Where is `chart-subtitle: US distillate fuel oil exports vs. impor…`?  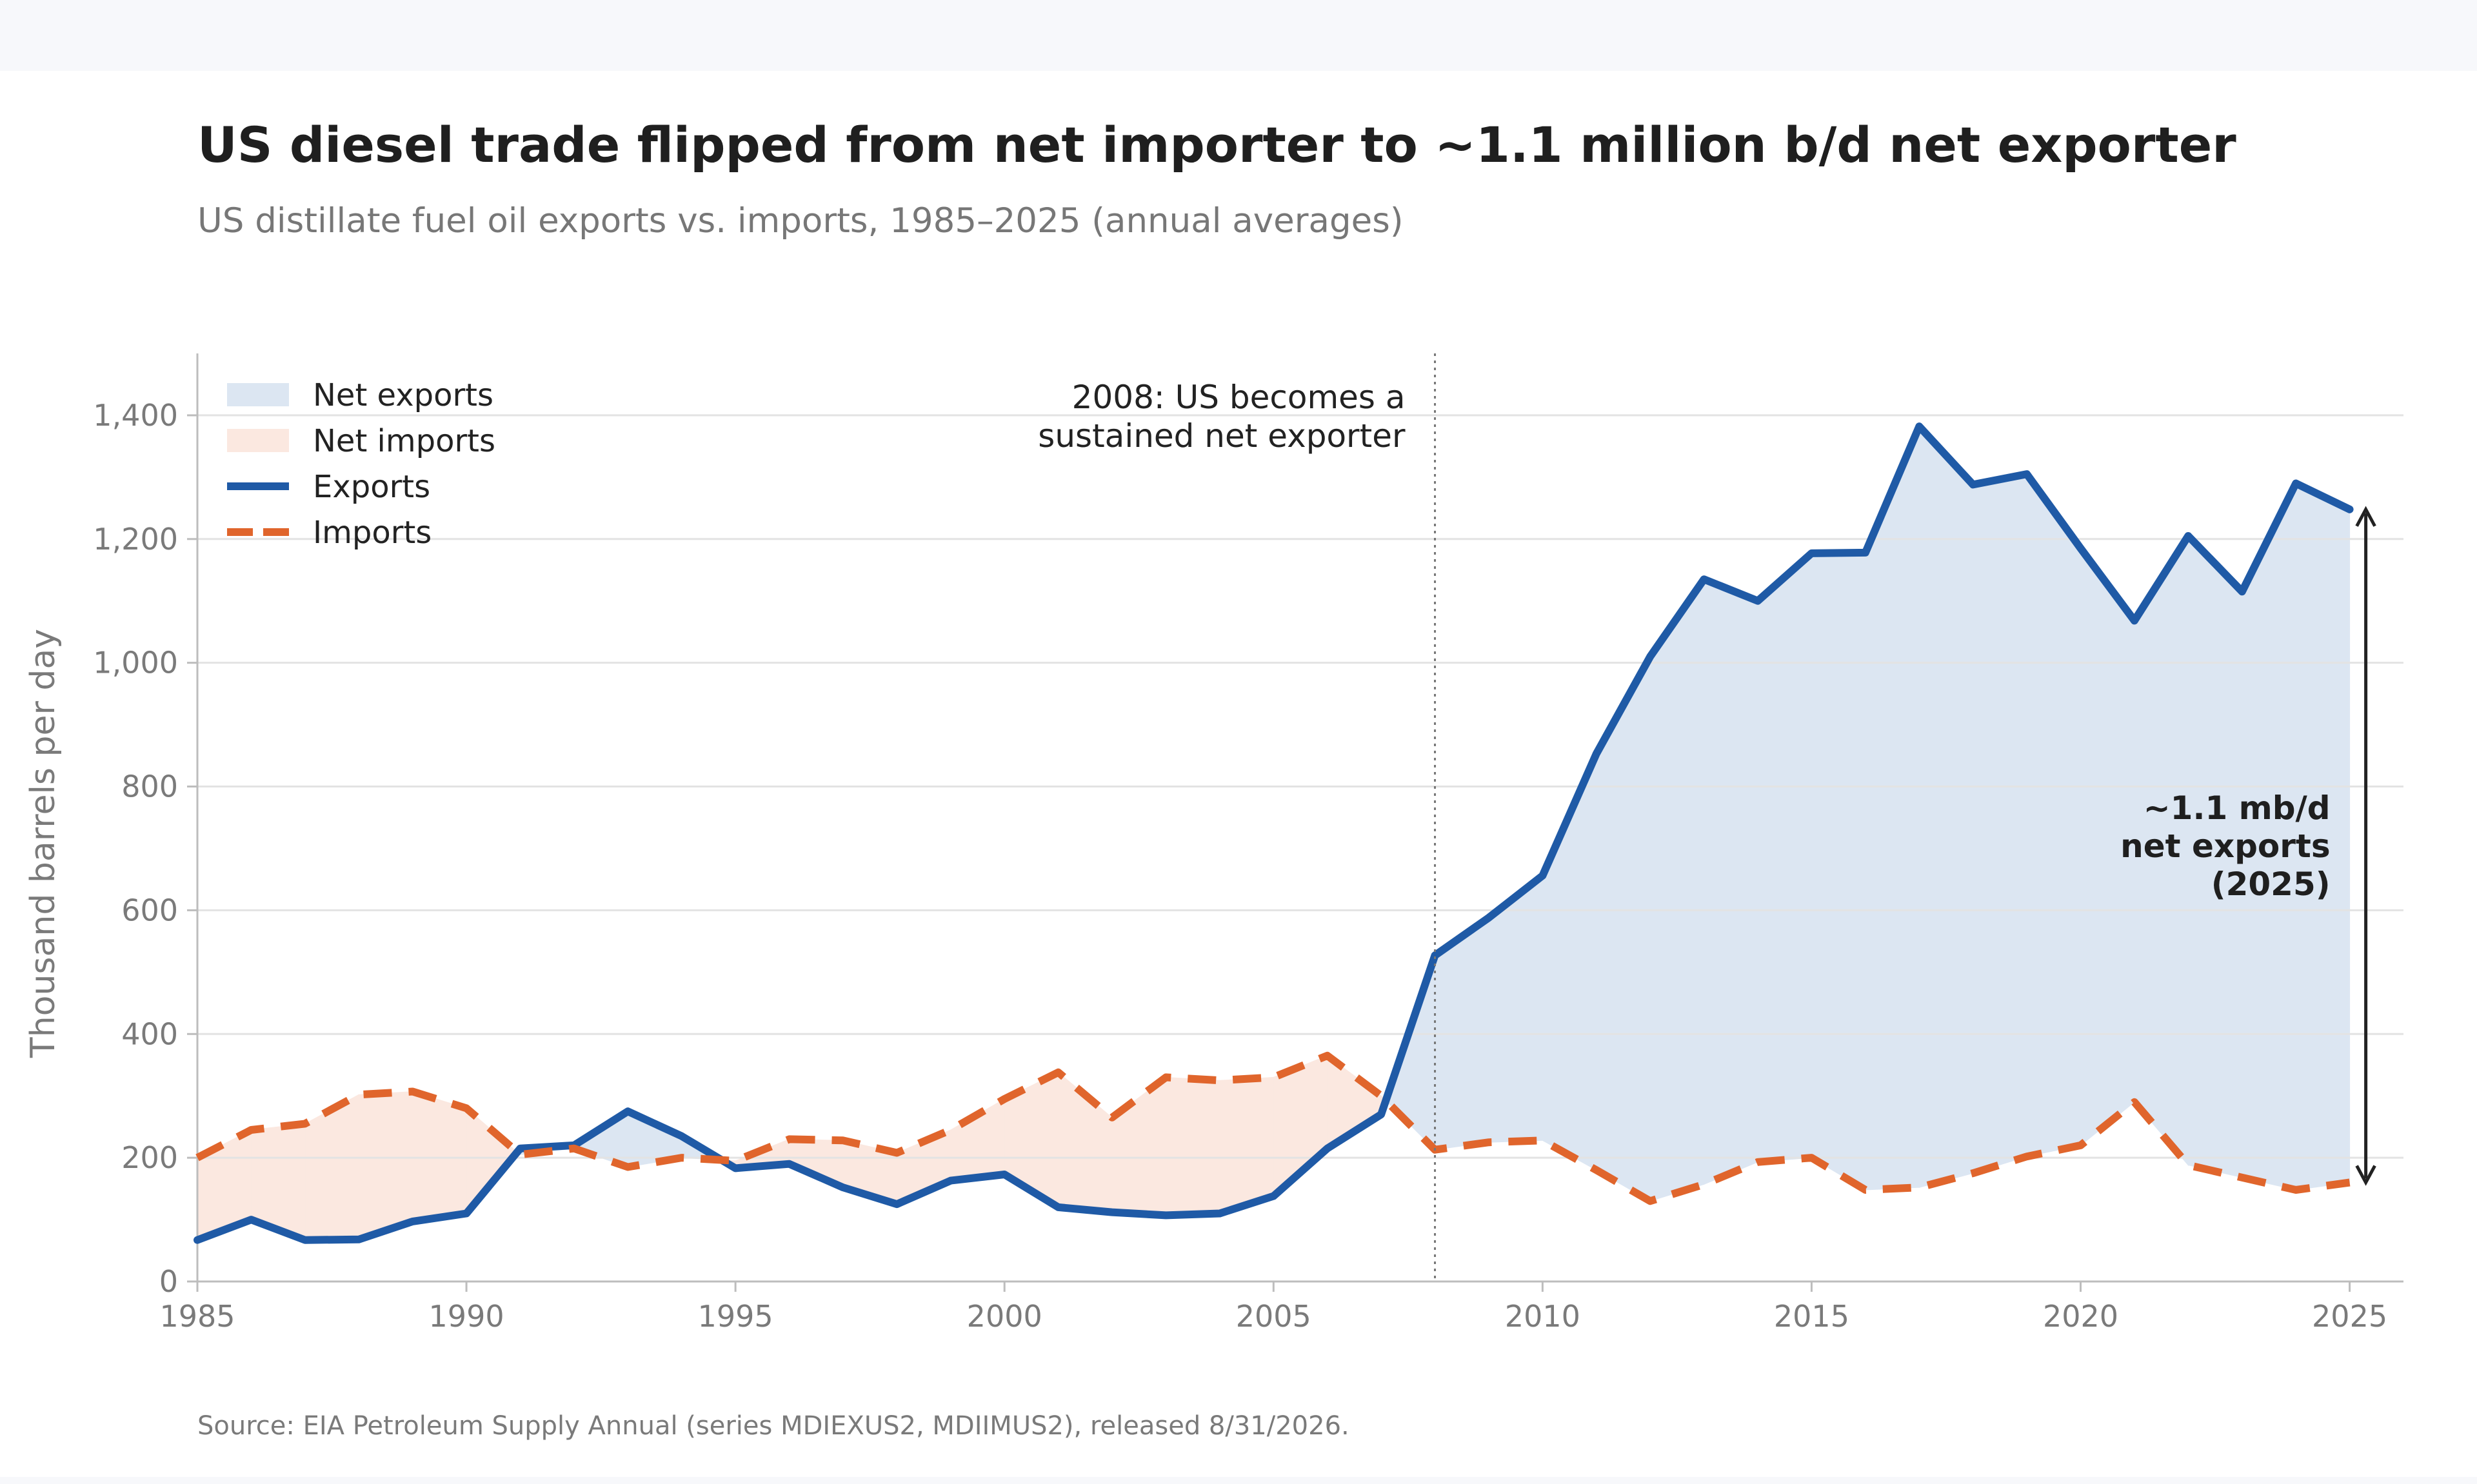 chart-subtitle: US distillate fuel oil exports vs. impor… is located at coordinates (800, 221).